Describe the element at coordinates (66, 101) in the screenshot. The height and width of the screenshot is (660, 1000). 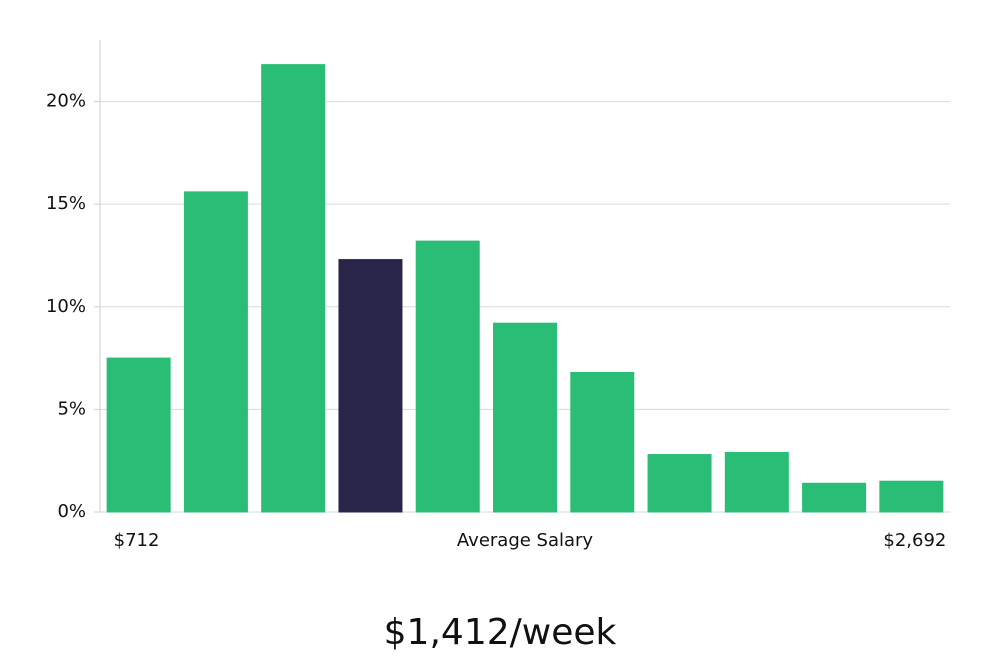
I see `y-tick-label: 20%` at that location.